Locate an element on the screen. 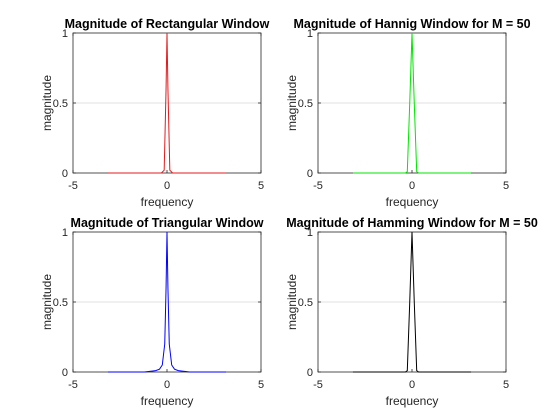 The image size is (560, 420). subplot-title: Magnitude of Triangular Window is located at coordinates (167, 223).